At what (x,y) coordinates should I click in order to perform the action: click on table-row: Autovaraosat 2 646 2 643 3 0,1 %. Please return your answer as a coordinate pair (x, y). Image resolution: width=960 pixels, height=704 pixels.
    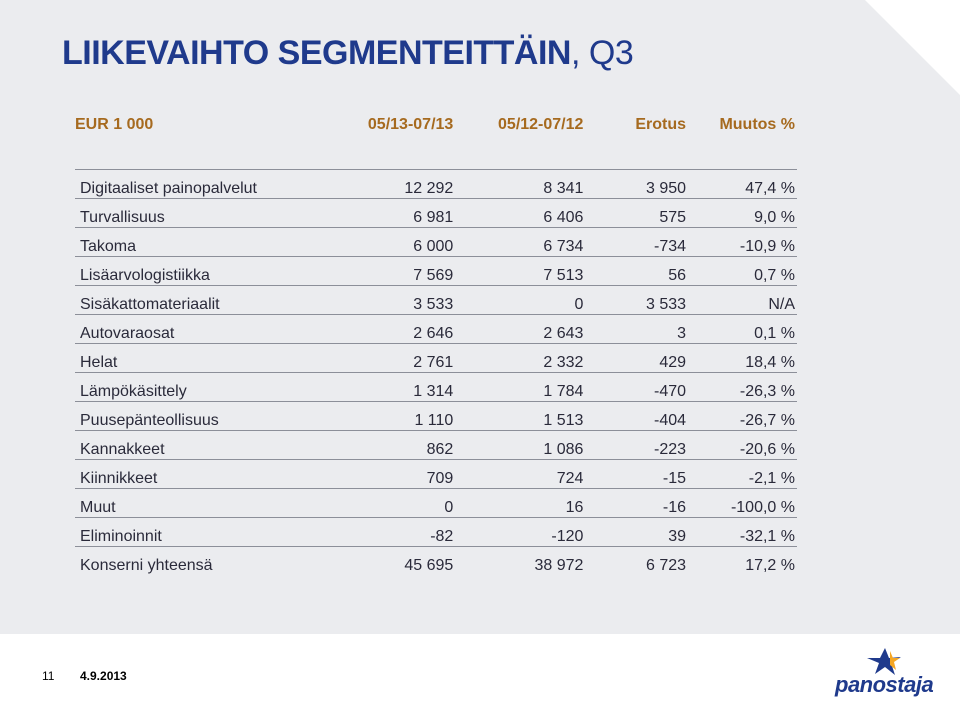
    Looking at the image, I should click on (436, 329).